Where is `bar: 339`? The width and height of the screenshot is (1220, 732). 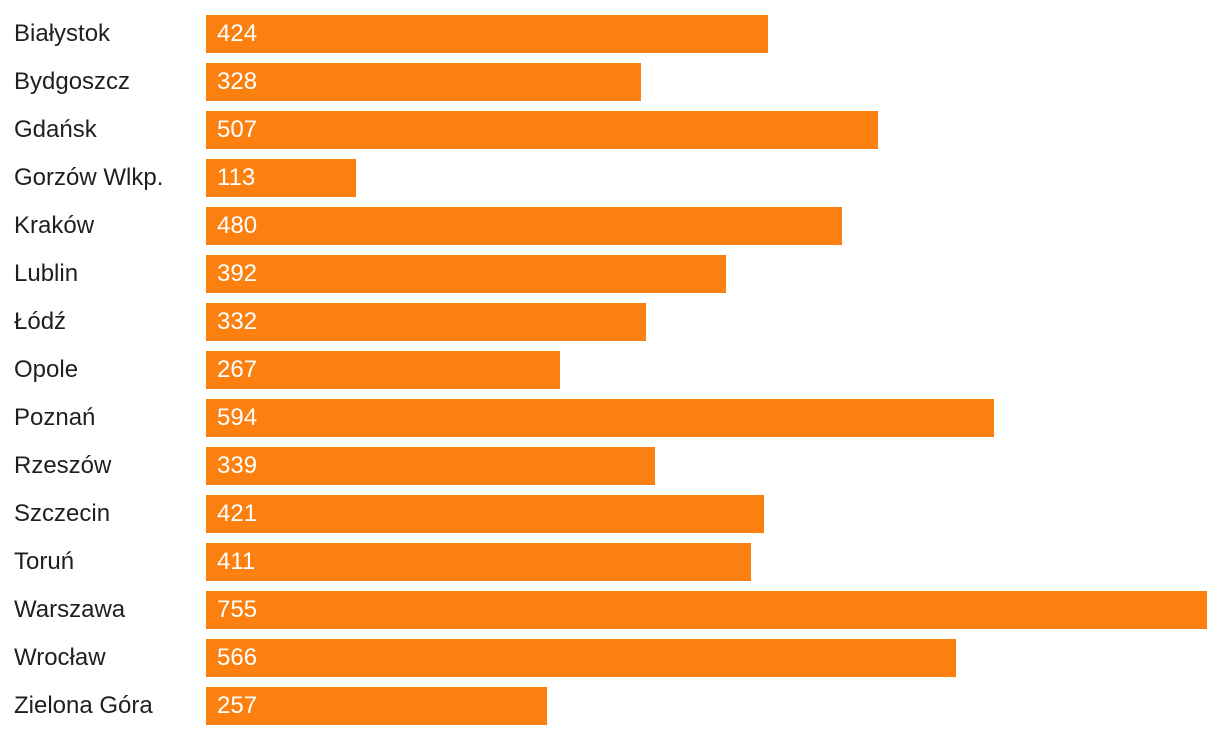
bar: 339 is located at coordinates (431, 466).